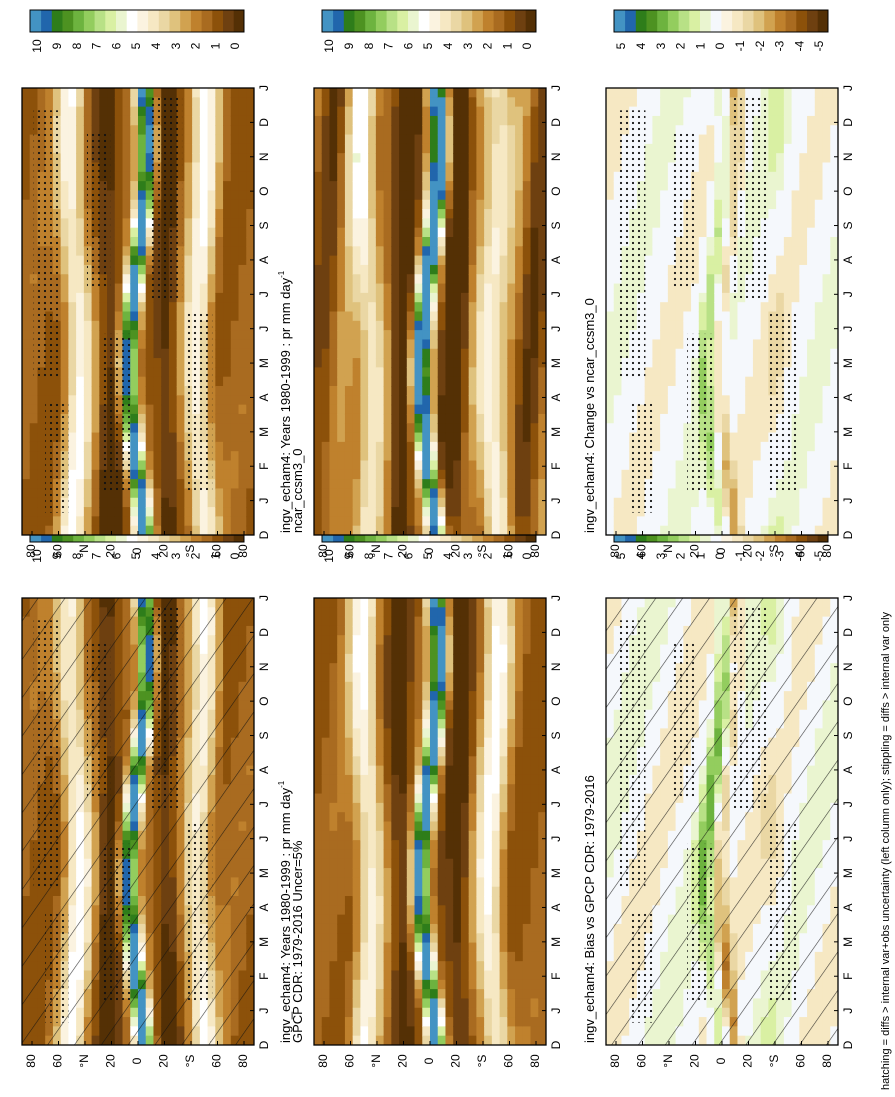 The height and width of the screenshot is (1097, 895). Describe the element at coordinates (37, 46) in the screenshot. I see `colorbar-label: 10` at that location.